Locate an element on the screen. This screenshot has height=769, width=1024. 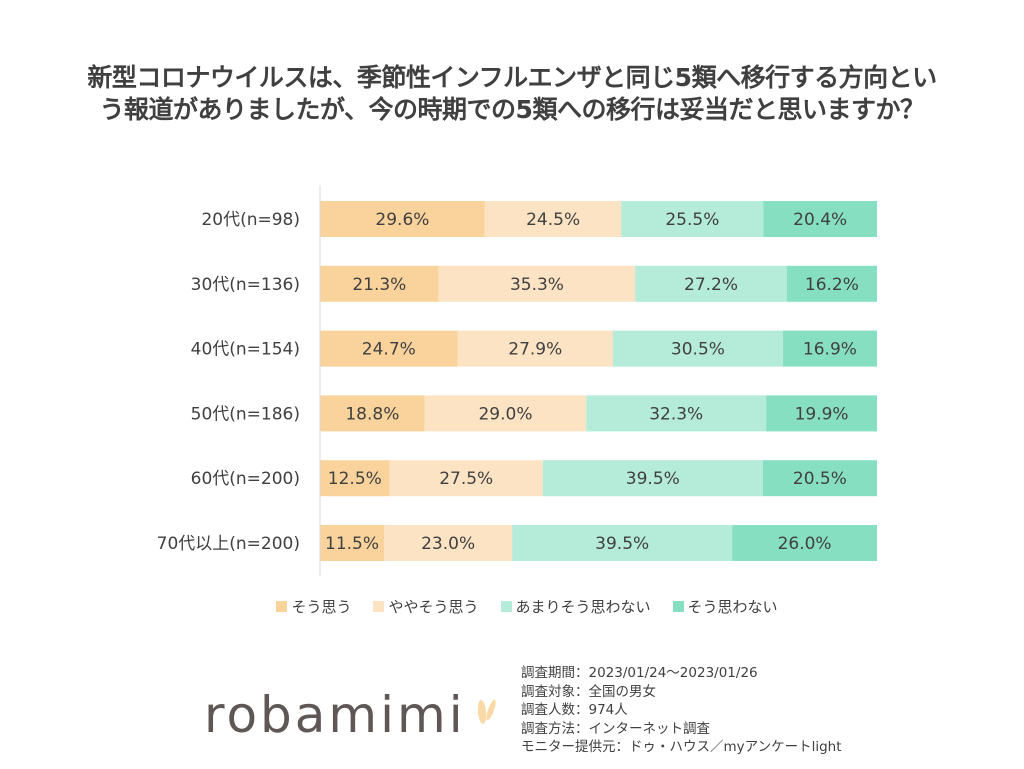
legend-label: そう思わない is located at coordinates (732, 607).